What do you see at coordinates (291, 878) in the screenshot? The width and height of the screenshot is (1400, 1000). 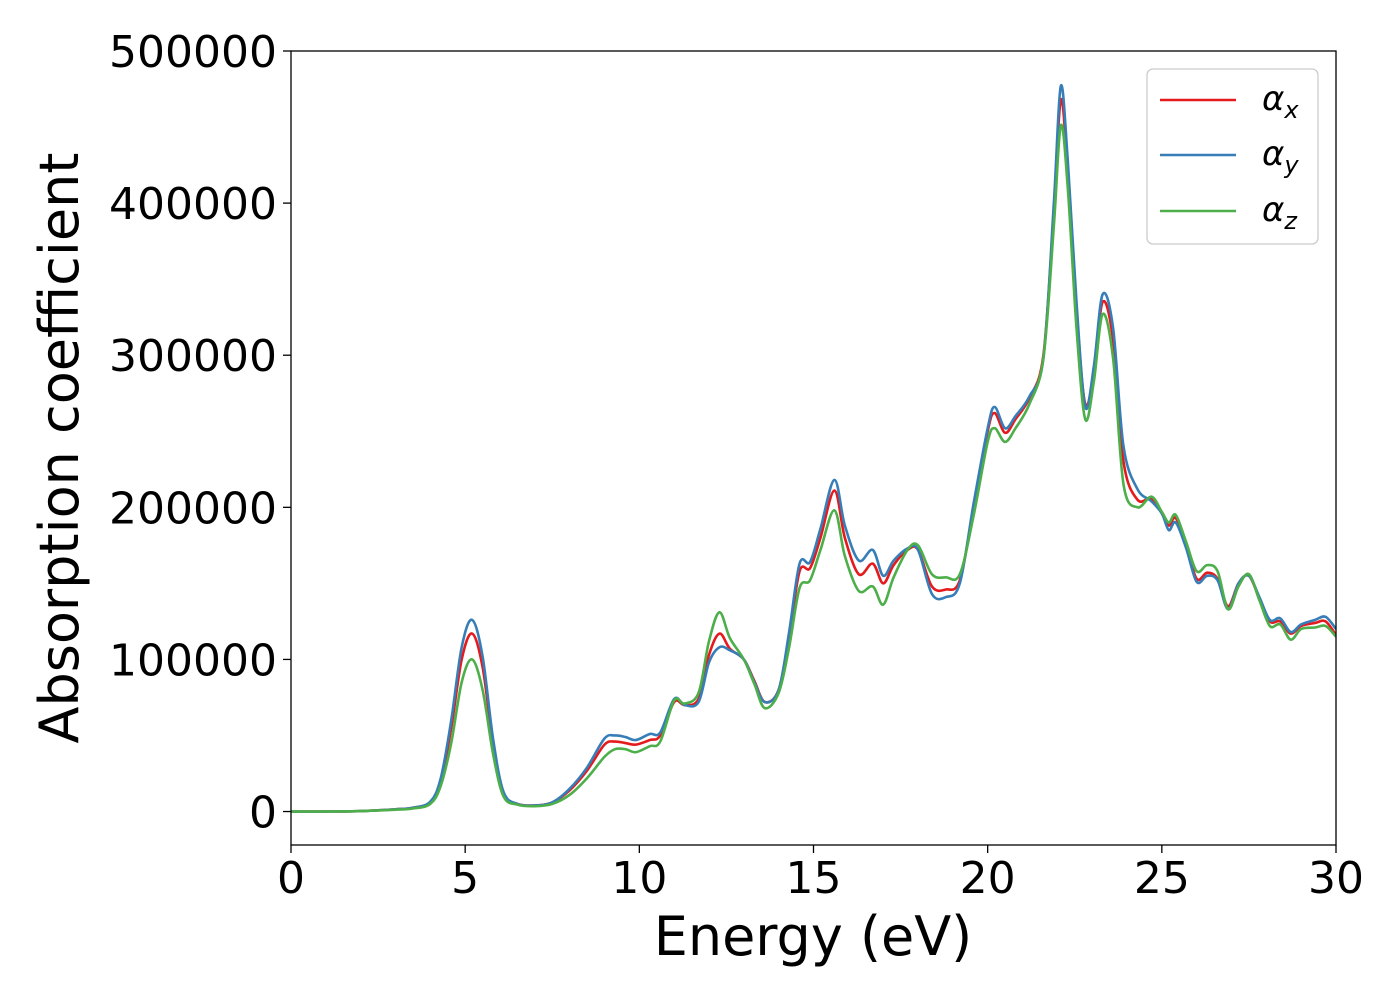 I see `x-tick-label-0: 0` at bounding box center [291, 878].